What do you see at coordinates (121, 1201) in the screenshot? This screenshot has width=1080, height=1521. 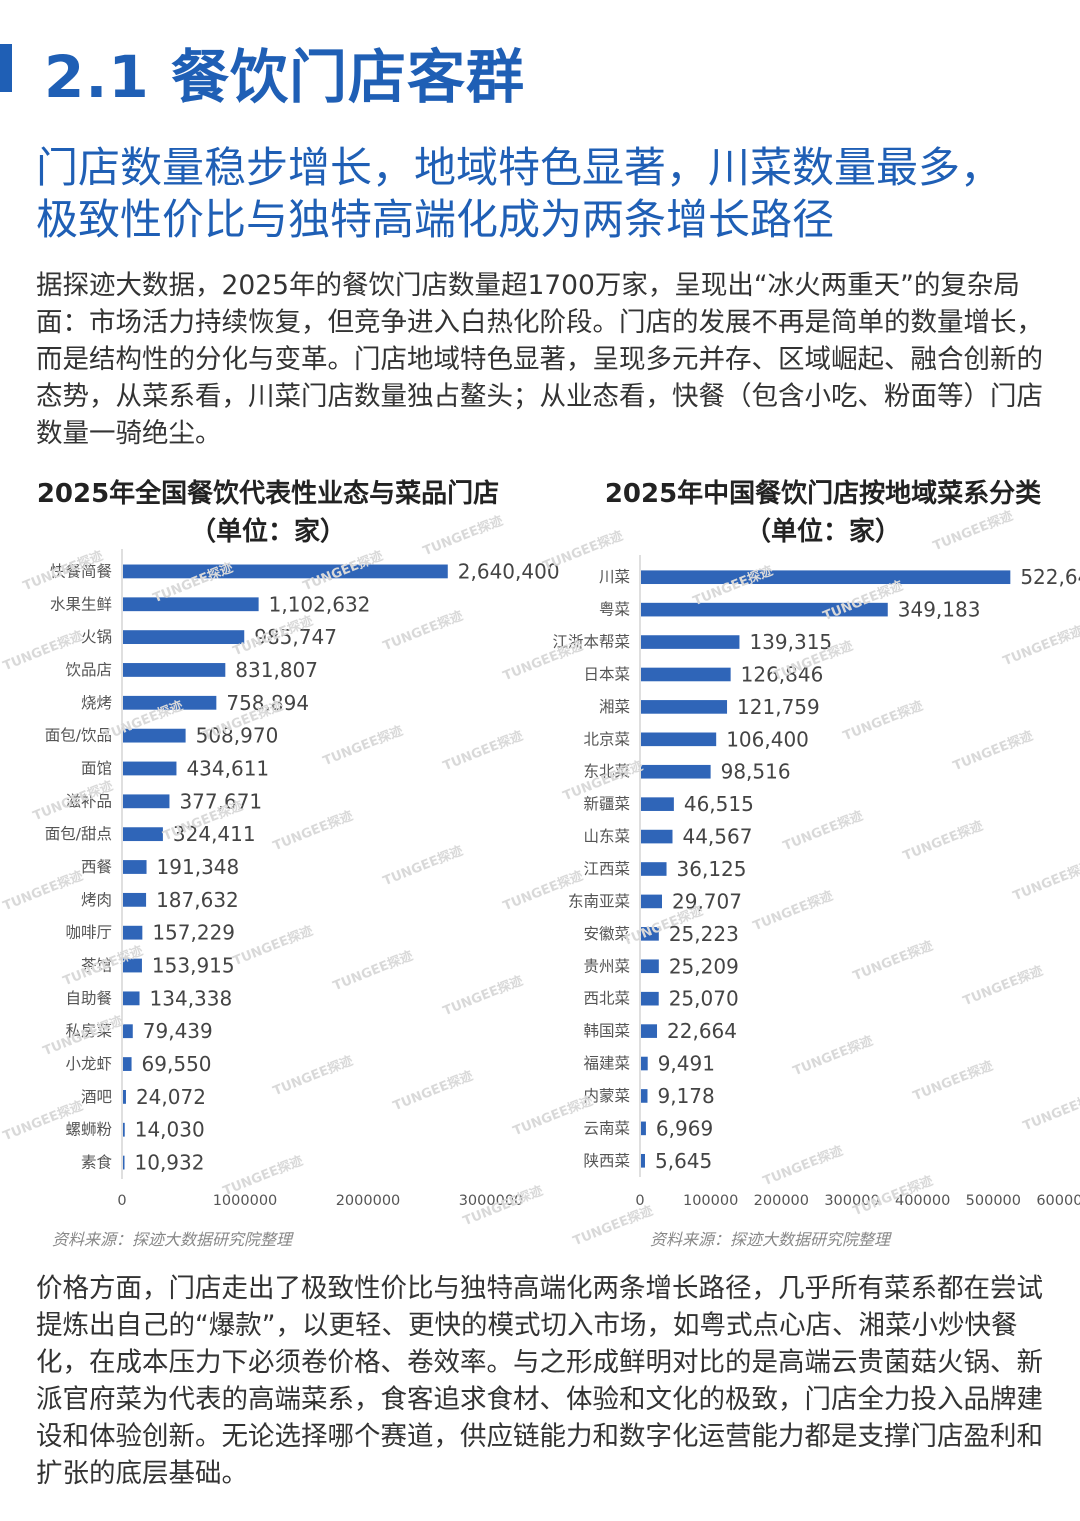 I see `left-chart-x-tick-label: 0` at bounding box center [121, 1201].